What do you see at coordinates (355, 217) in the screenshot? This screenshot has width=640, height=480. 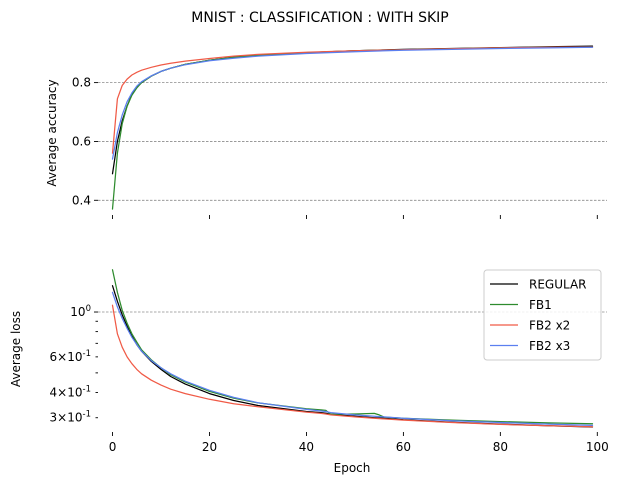 I see `accuracy-x-ticks` at bounding box center [355, 217].